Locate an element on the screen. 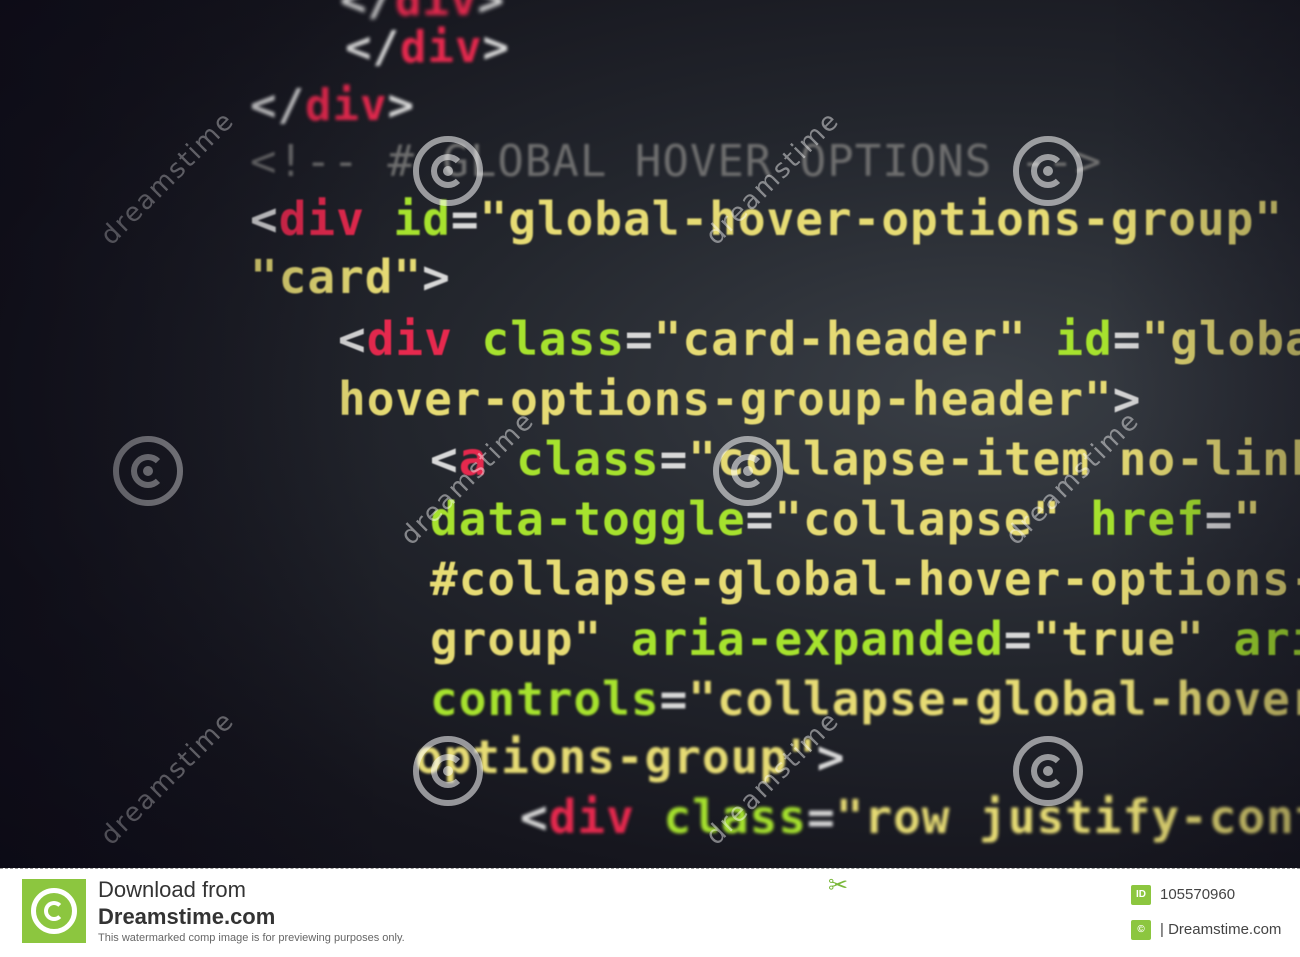 The width and height of the screenshot is (1300, 957). scissors-icon: ✂ is located at coordinates (838, 885).